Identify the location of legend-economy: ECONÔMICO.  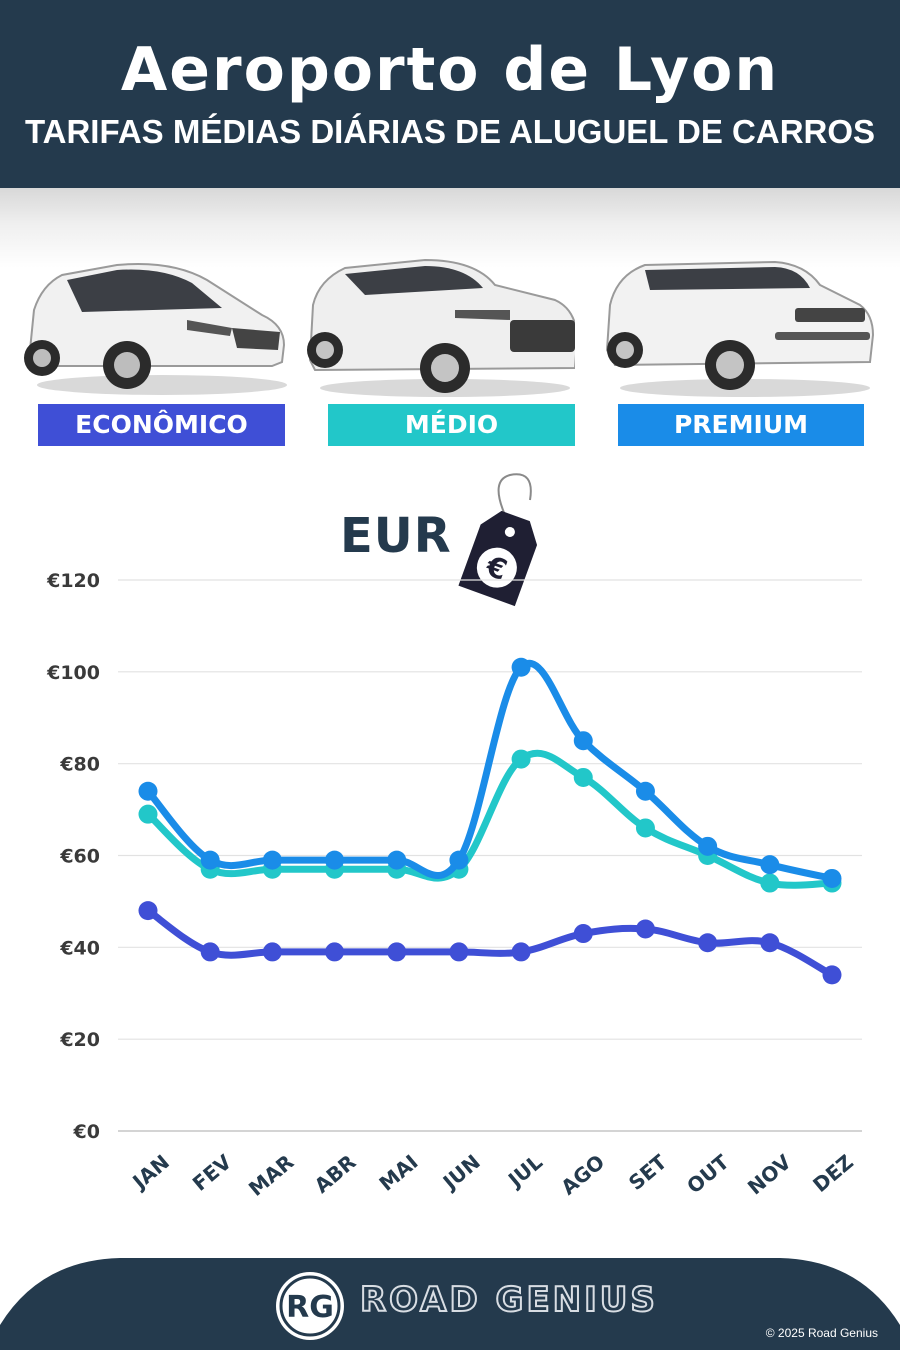
(161, 425).